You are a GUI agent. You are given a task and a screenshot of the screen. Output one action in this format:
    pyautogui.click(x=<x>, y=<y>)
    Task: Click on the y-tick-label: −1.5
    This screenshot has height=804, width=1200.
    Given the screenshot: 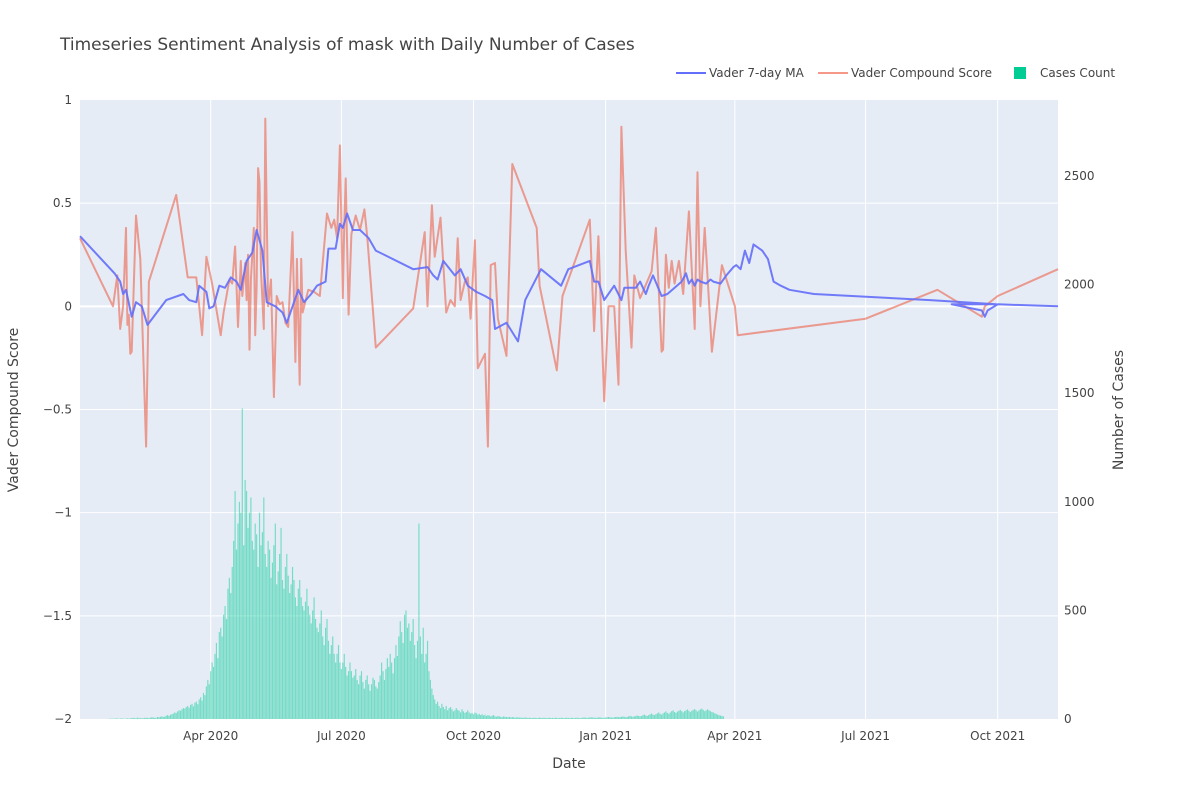 What is the action you would take?
    pyautogui.click(x=57, y=616)
    